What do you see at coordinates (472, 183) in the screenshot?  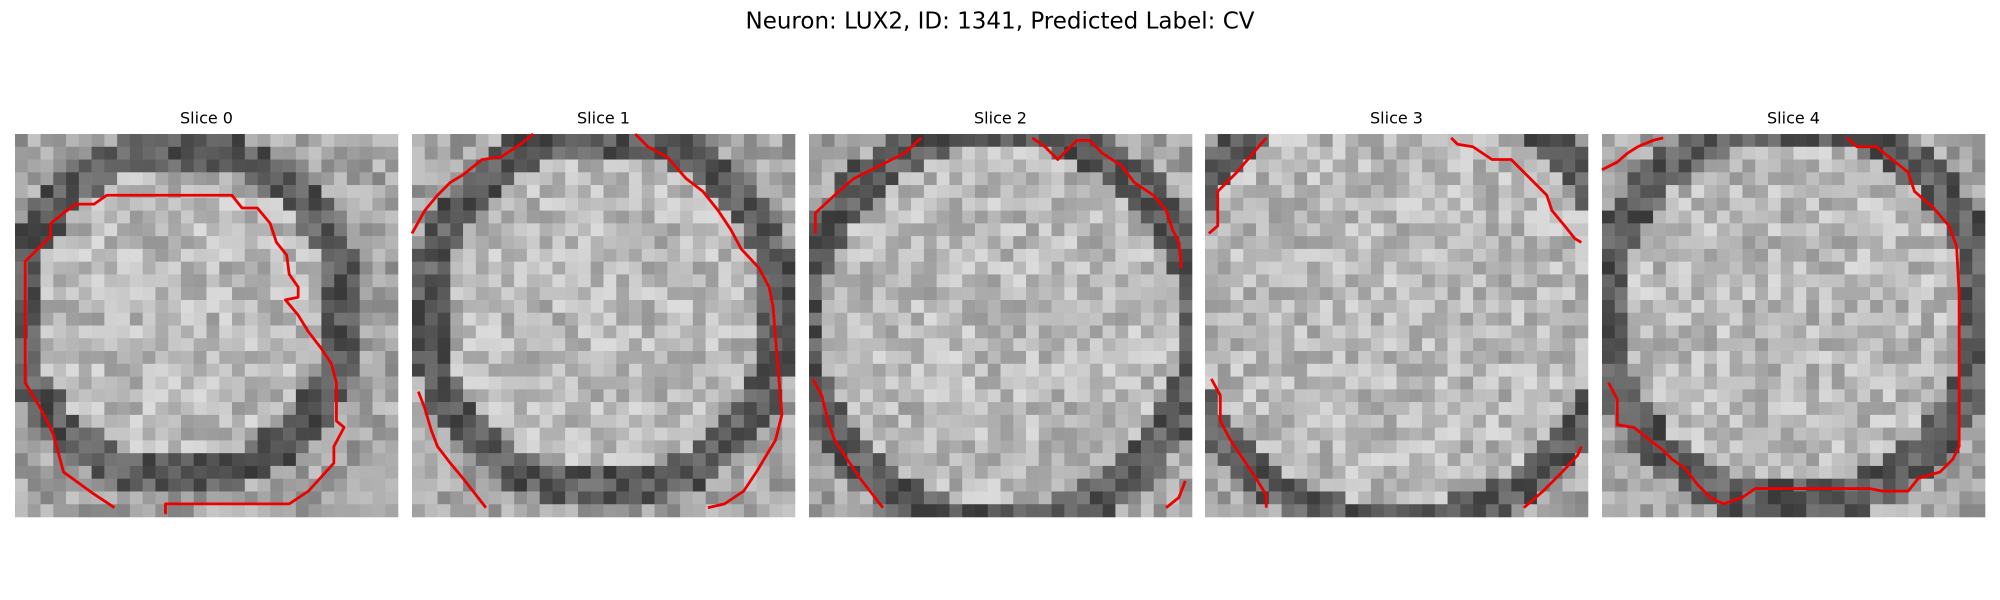 I see `contour` at bounding box center [472, 183].